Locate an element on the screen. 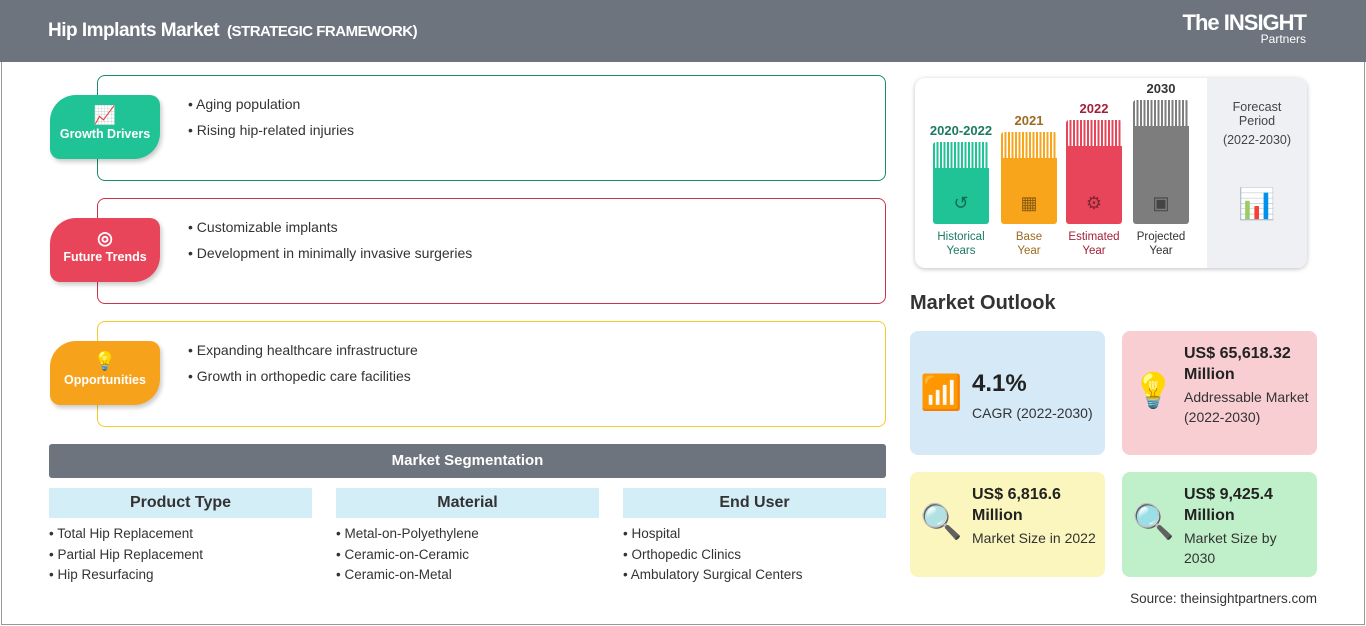  timeline-year: 2020-2022 is located at coordinates (961, 130).